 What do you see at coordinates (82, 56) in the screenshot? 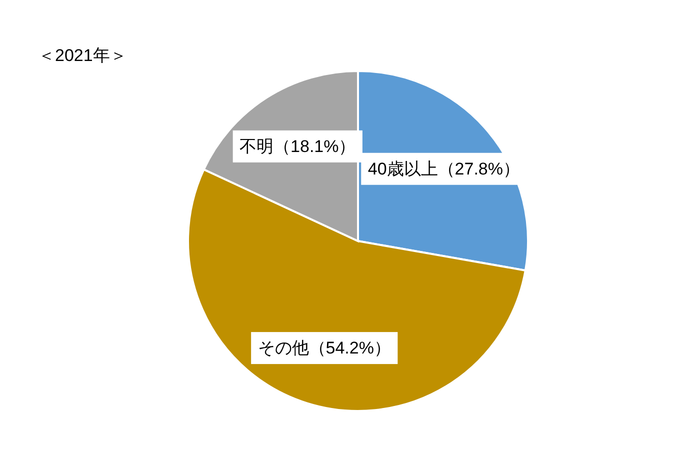
I see `chart-title: ＜2021年＞` at bounding box center [82, 56].